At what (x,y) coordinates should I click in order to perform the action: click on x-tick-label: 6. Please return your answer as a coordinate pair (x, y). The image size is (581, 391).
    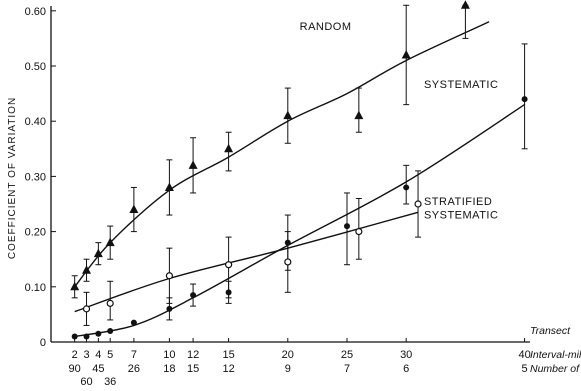
    Looking at the image, I should click on (406, 369).